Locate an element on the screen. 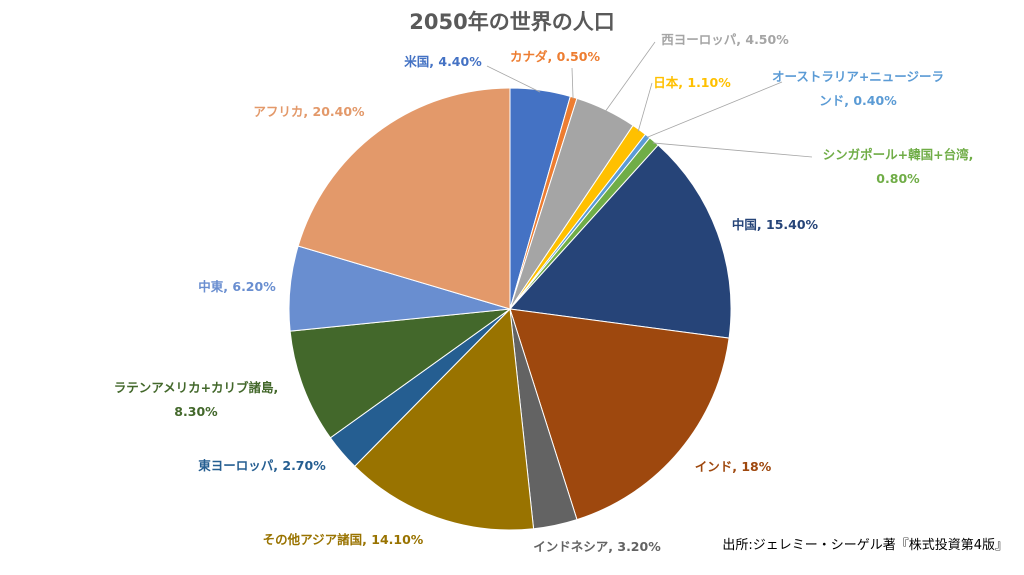 The height and width of the screenshot is (575, 1024). data-label-text: アフリカ, 20.40% is located at coordinates (309, 111).